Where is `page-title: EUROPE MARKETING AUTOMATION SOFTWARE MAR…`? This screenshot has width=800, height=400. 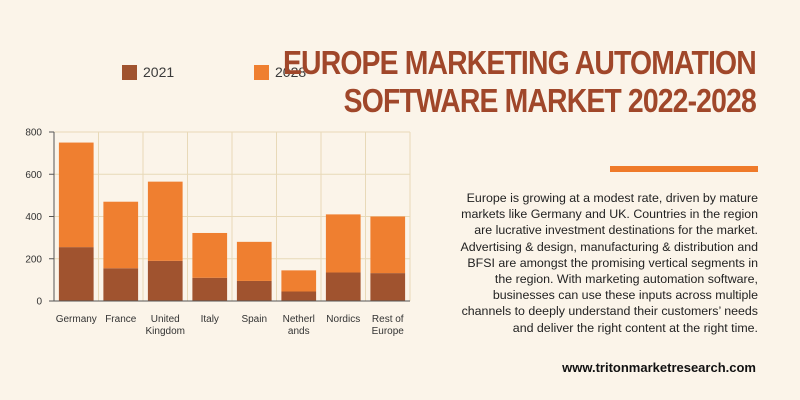
page-title: EUROPE MARKETING AUTOMATION SOFTWARE MAR… is located at coordinates (520, 82).